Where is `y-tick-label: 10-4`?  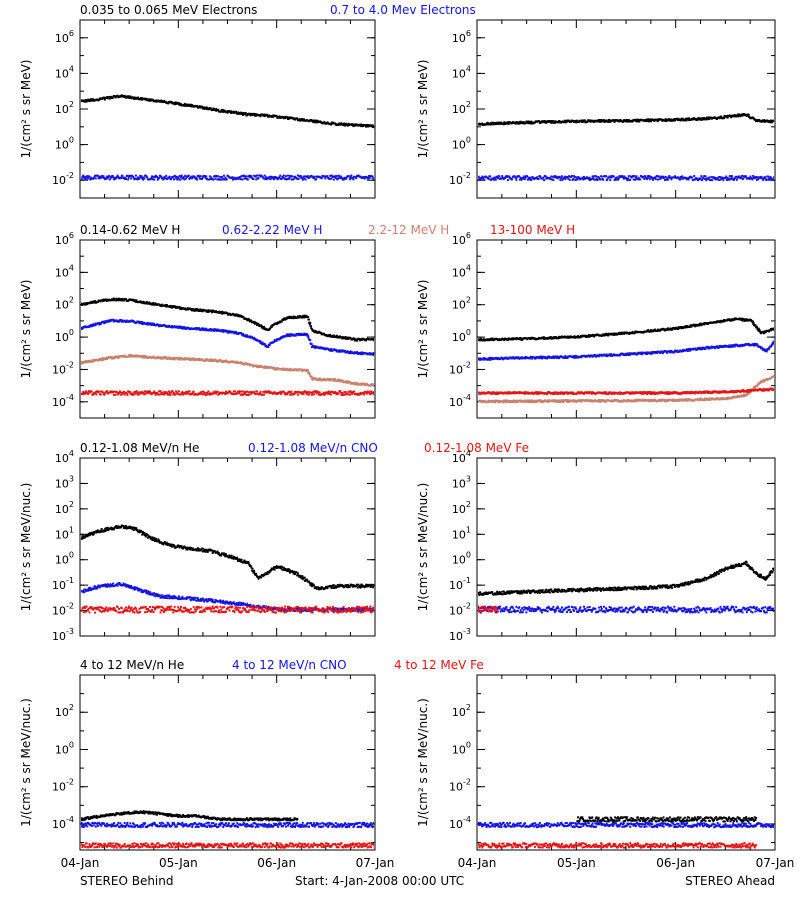 y-tick-label: 10-4 is located at coordinates (460, 401).